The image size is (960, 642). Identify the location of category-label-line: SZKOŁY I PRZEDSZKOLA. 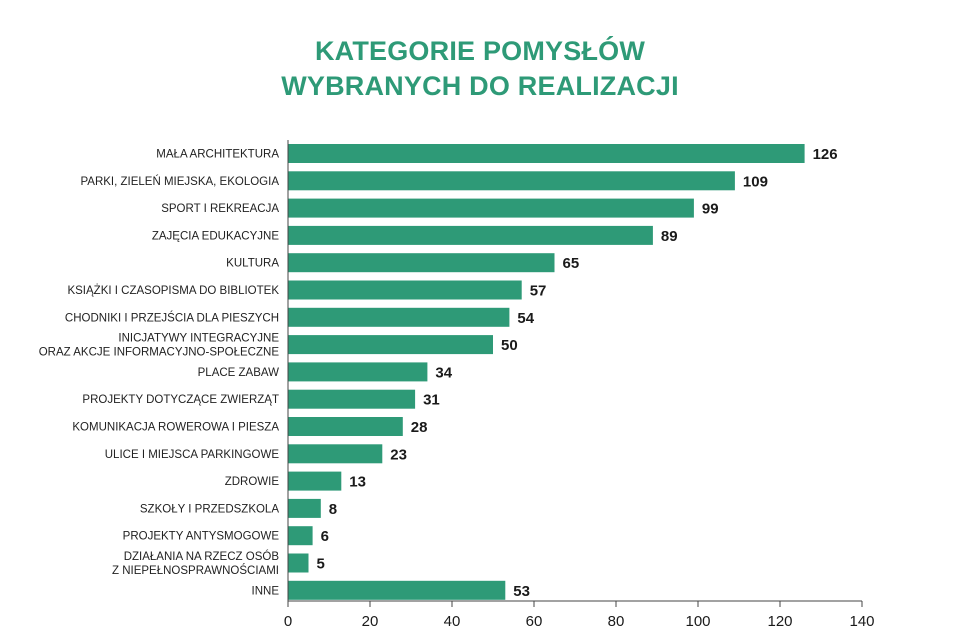
(209, 509).